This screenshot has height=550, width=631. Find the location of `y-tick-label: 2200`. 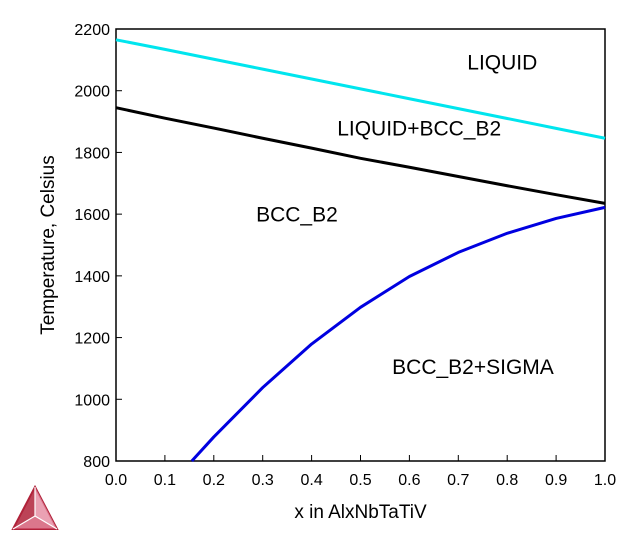

y-tick-label: 2200 is located at coordinates (92, 30).